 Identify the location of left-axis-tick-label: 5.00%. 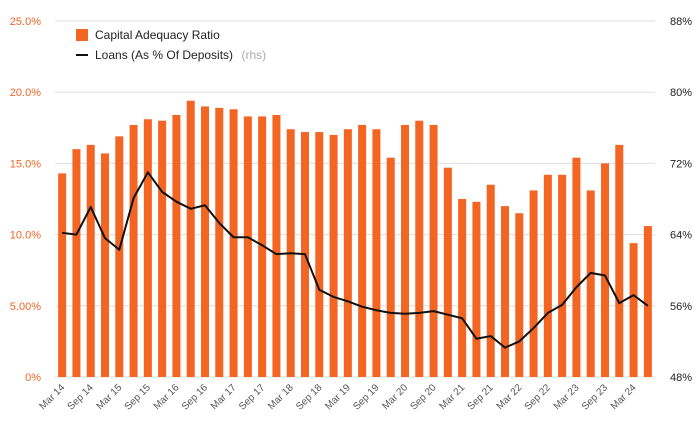
(25, 307).